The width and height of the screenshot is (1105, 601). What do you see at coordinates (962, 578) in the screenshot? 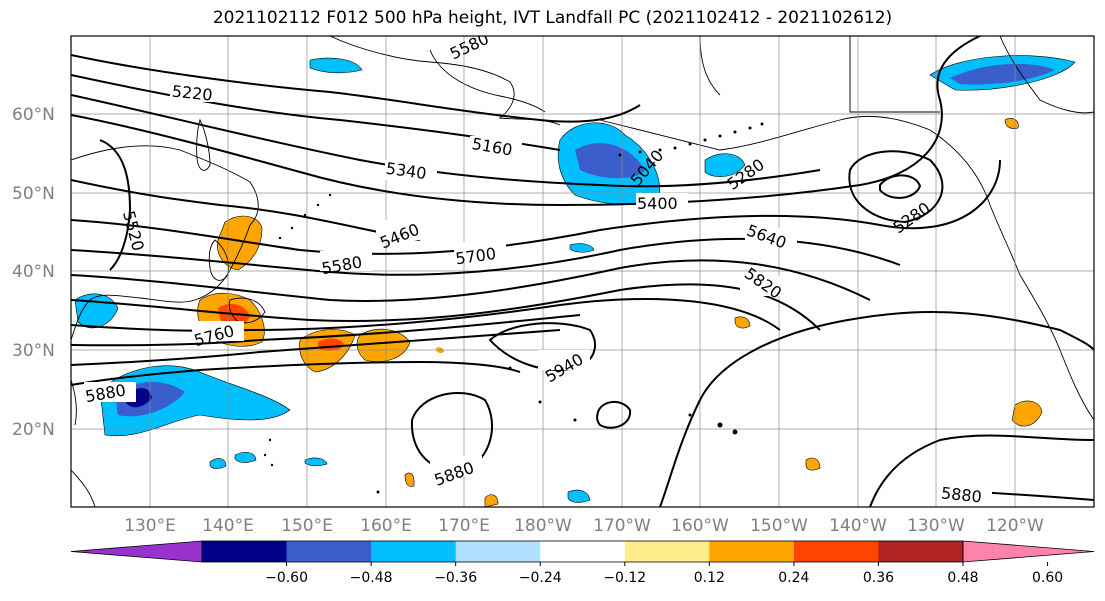
I see `colorbar-tick-label: 0.48` at bounding box center [962, 578].